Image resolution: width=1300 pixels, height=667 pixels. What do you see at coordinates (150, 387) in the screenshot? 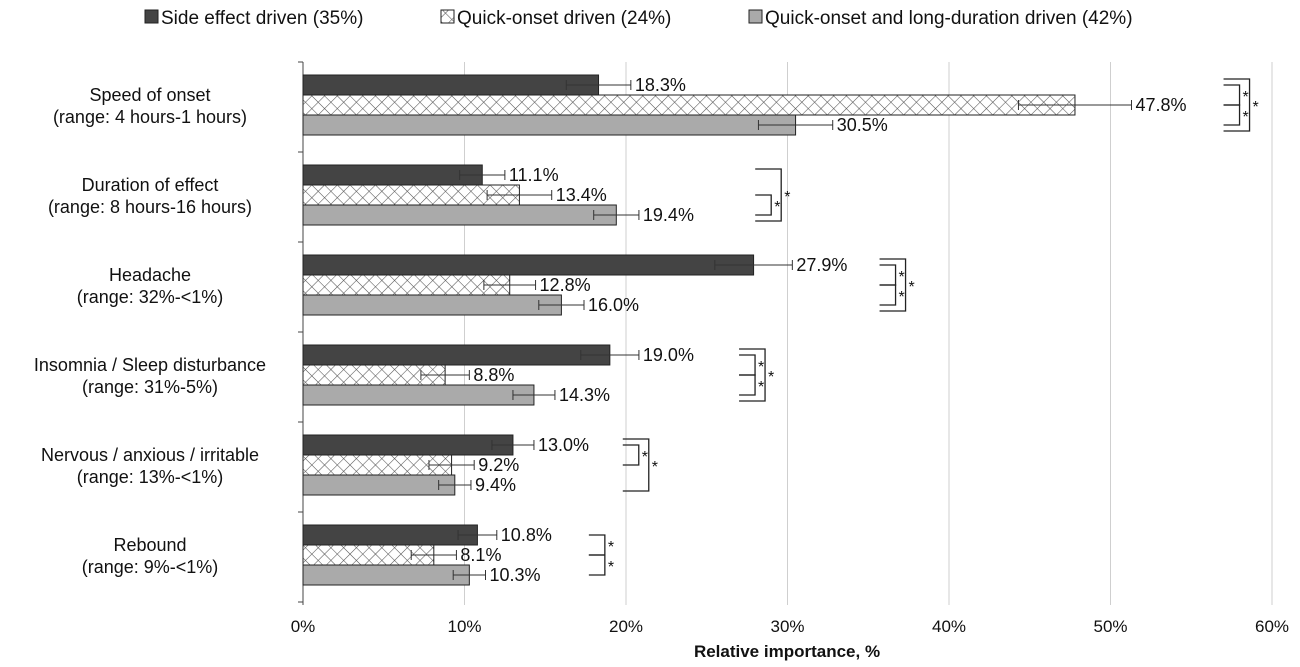
I see `category-range-label: (range: 31%-5%)` at bounding box center [150, 387].